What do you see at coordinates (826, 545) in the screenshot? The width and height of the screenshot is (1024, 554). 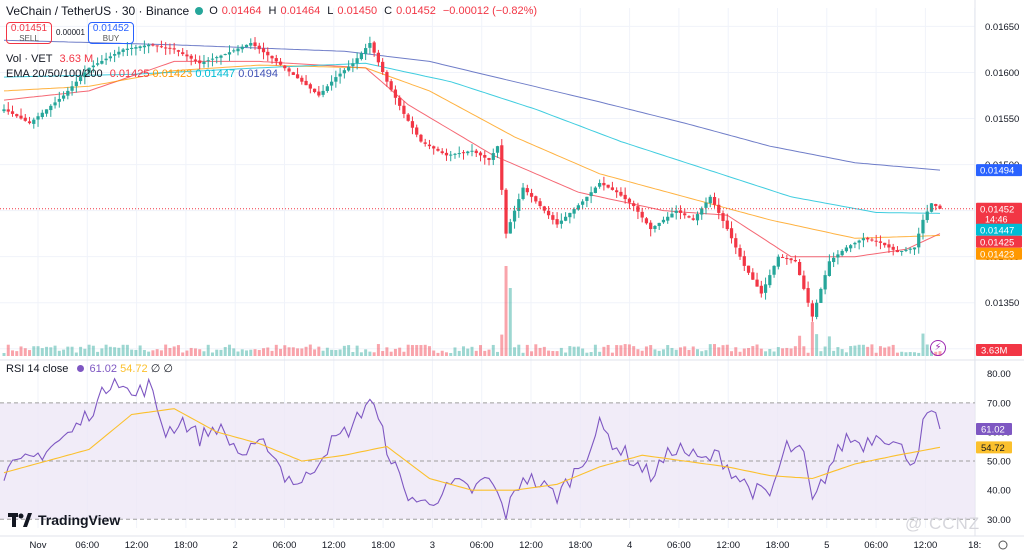 I see `time-tick-label: 5` at bounding box center [826, 545].